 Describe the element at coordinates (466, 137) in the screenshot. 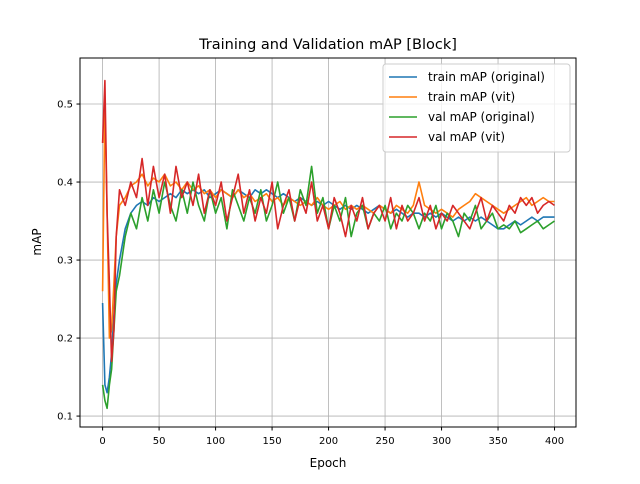

I see `legend-label: val mAP (vit)` at that location.